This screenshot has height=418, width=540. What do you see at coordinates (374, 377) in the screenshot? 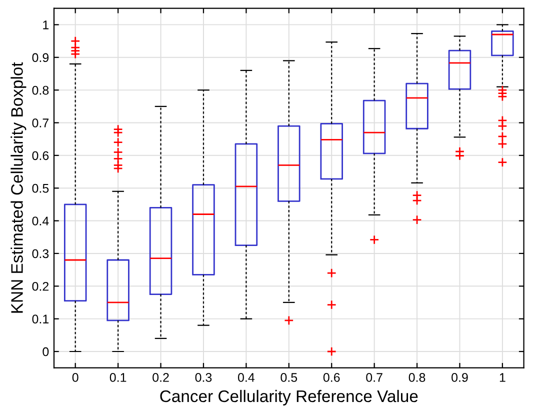
I see `x-tick-label: 0.7` at bounding box center [374, 377].